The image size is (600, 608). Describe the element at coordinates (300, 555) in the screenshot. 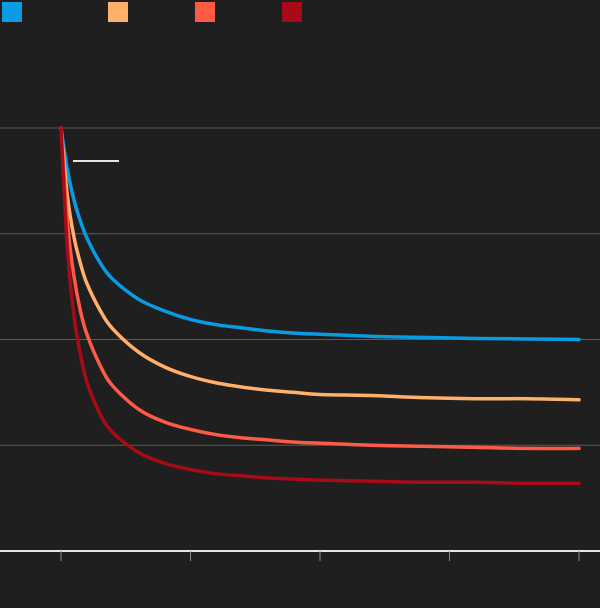

I see `x-axis` at that location.